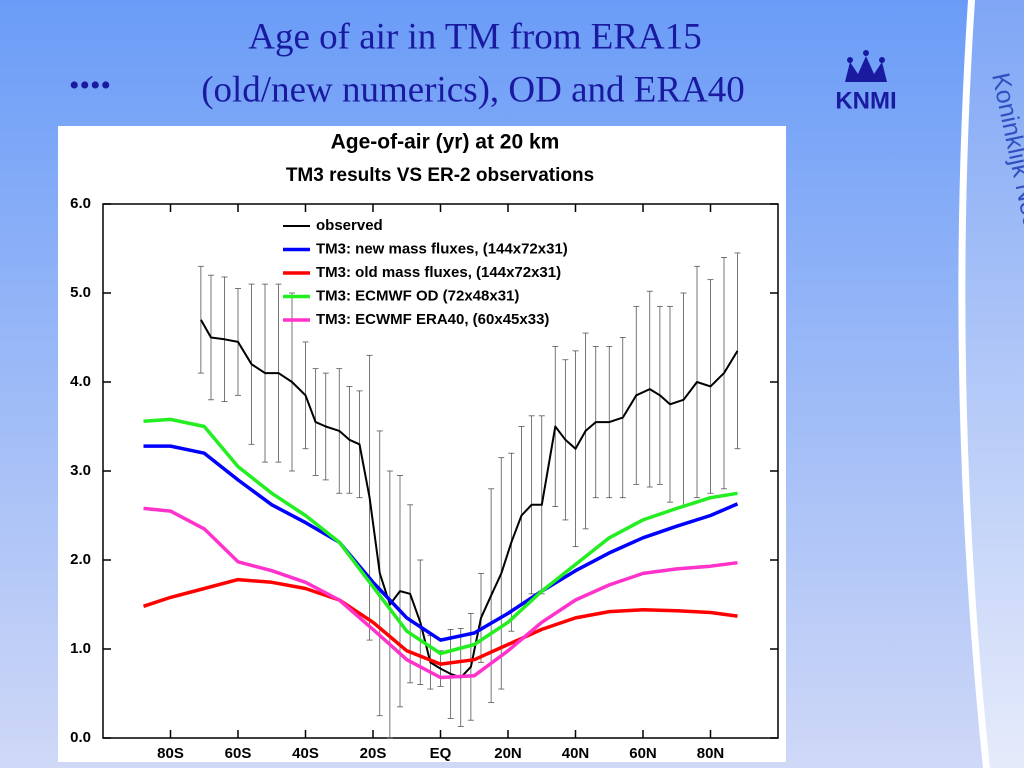  What do you see at coordinates (711, 753) in the screenshot?
I see `x-tick-label: 80N` at bounding box center [711, 753].